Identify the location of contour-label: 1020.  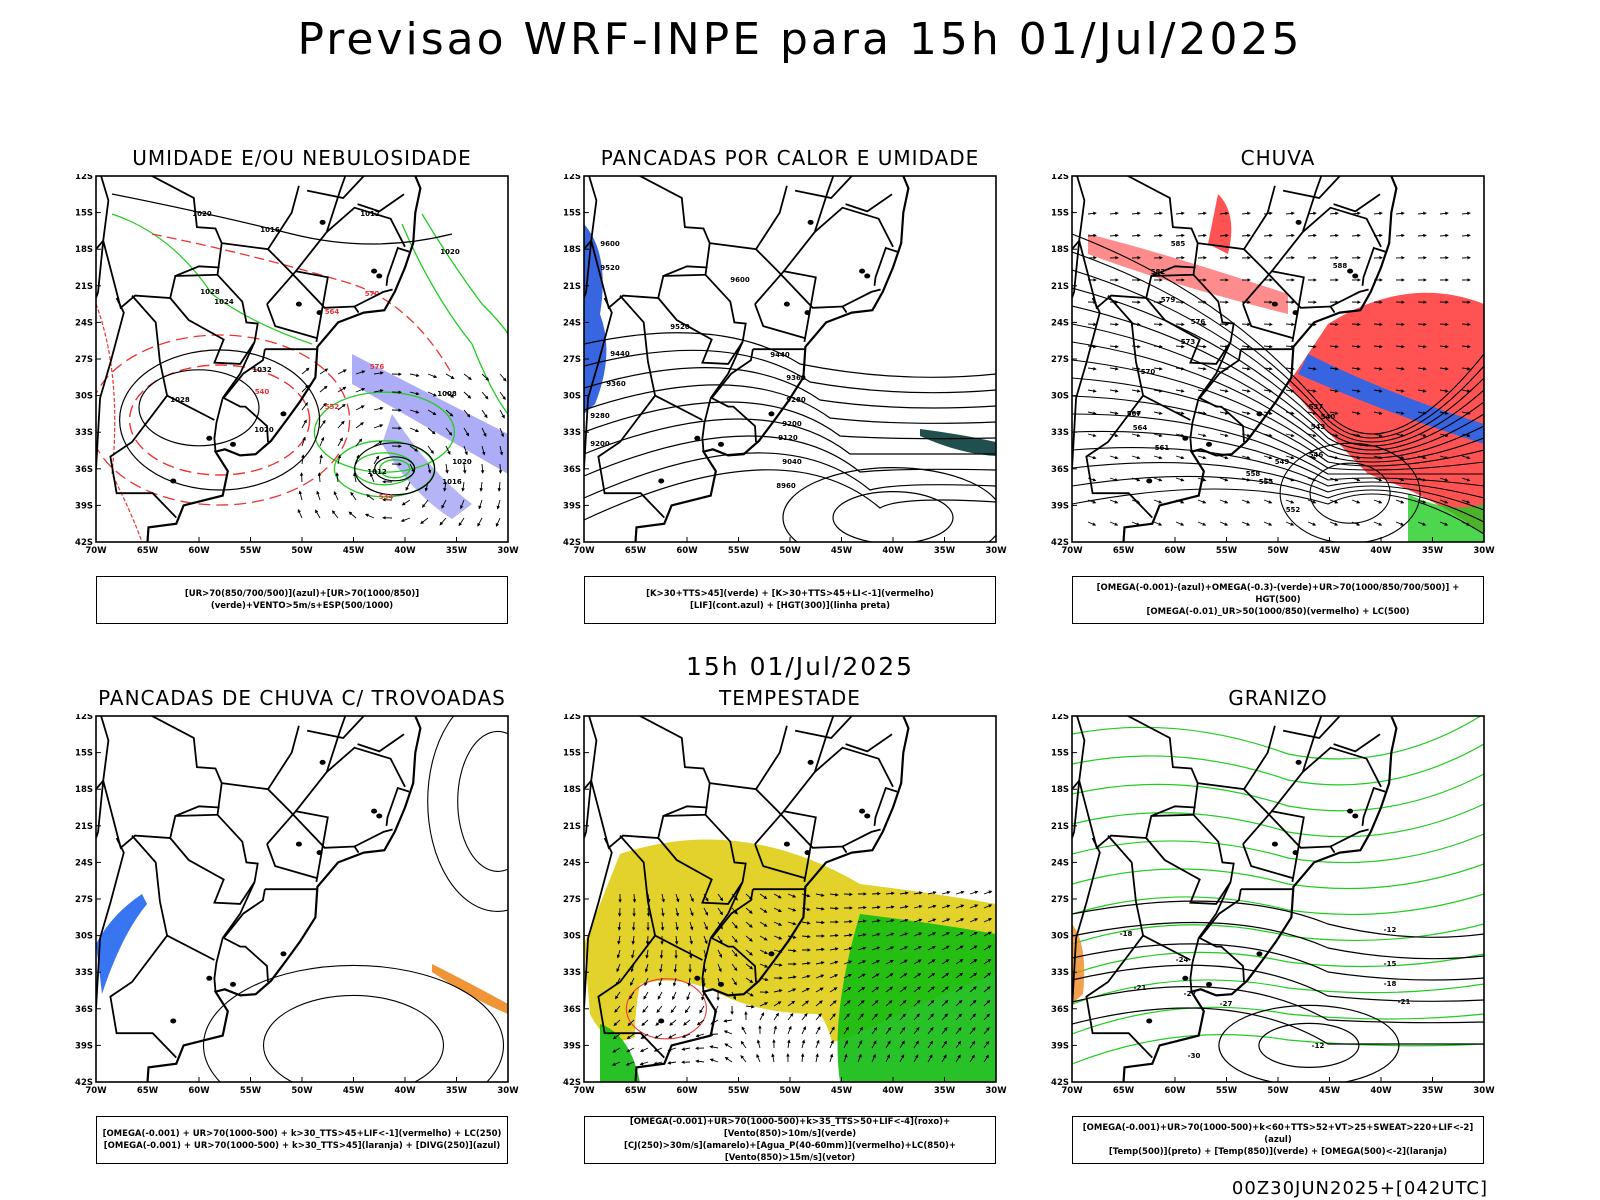
(264, 430).